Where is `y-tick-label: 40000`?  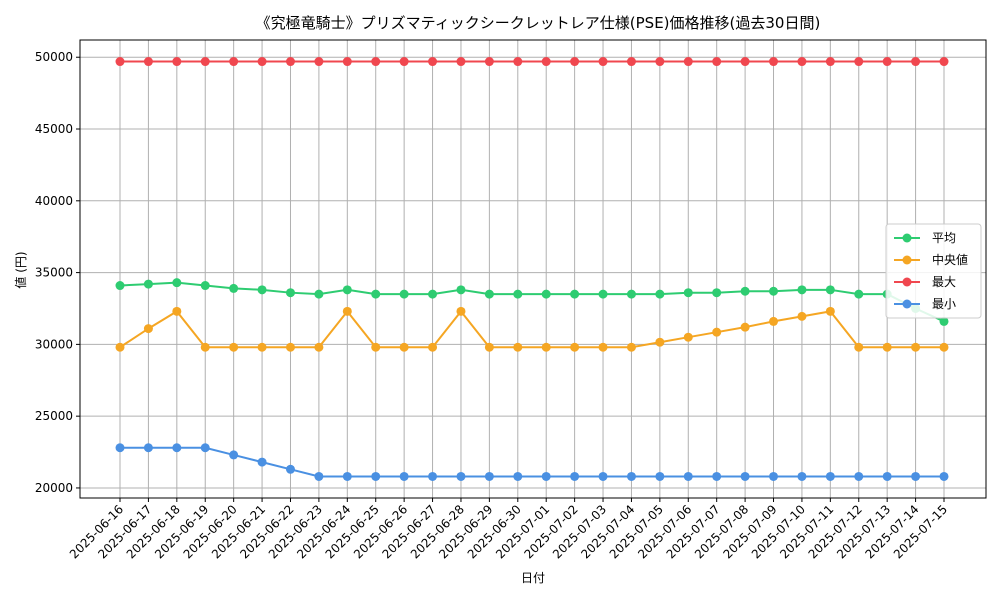 y-tick-label: 40000 is located at coordinates (54, 201).